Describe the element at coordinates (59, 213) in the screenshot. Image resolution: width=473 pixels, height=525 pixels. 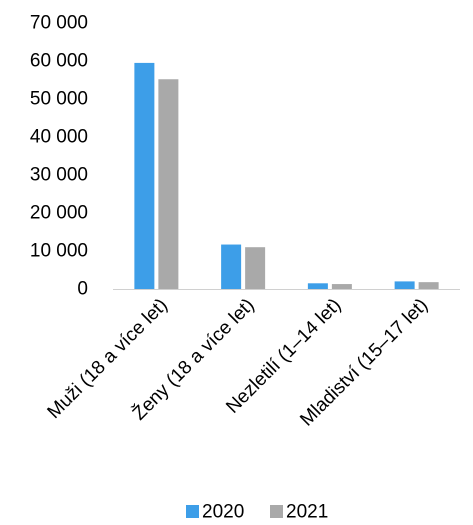
I see `y-tick-label: 20 000` at that location.